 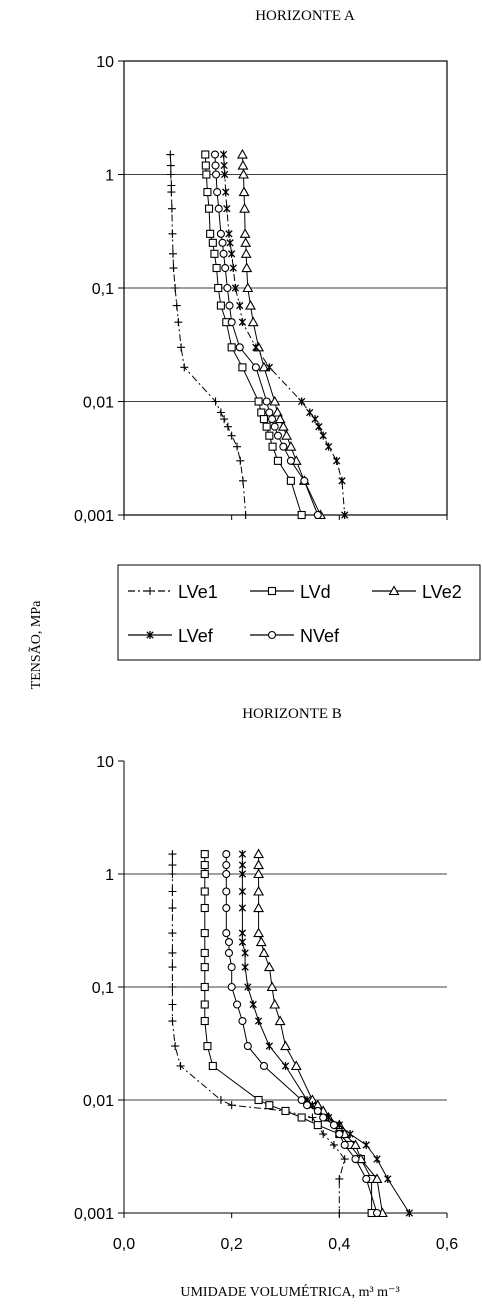 What do you see at coordinates (36, 644) in the screenshot?
I see `y-axis-label: TENSÃO, MPa` at bounding box center [36, 644].